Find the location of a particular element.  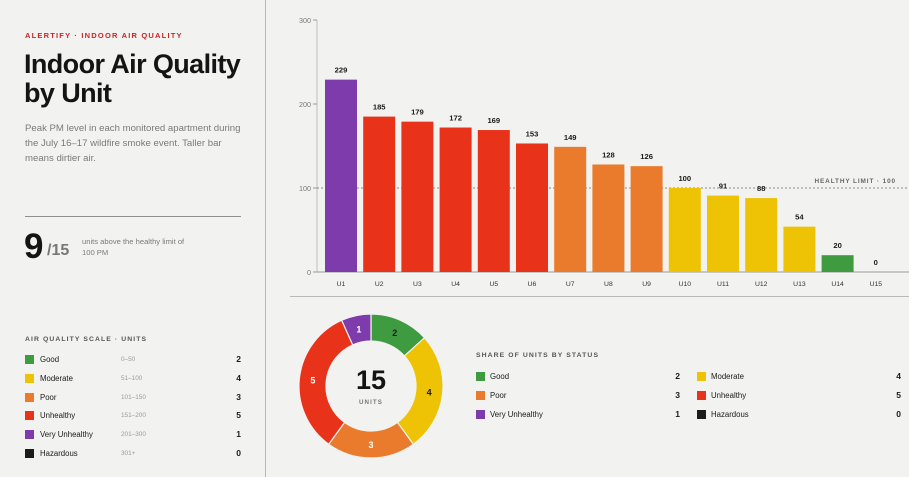

bar-U9 is located at coordinates (646, 219).